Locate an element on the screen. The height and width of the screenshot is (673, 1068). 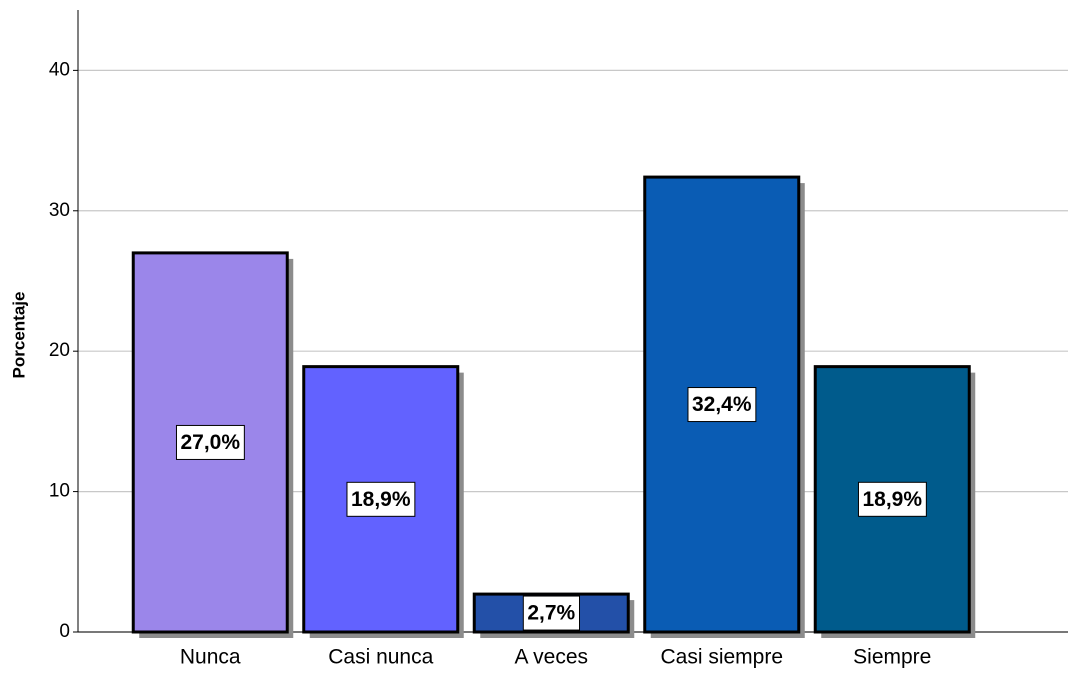
x-tick-label: Siempre is located at coordinates (892, 657).